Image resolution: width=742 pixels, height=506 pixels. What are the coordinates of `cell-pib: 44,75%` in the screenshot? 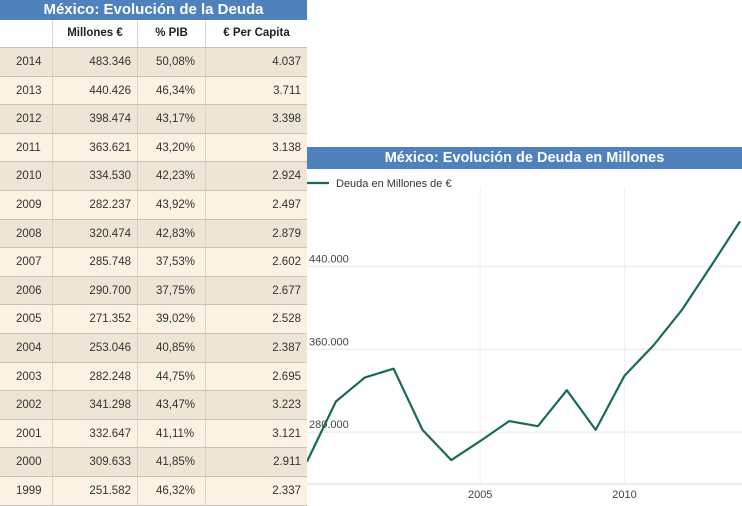 It's located at (171, 376).